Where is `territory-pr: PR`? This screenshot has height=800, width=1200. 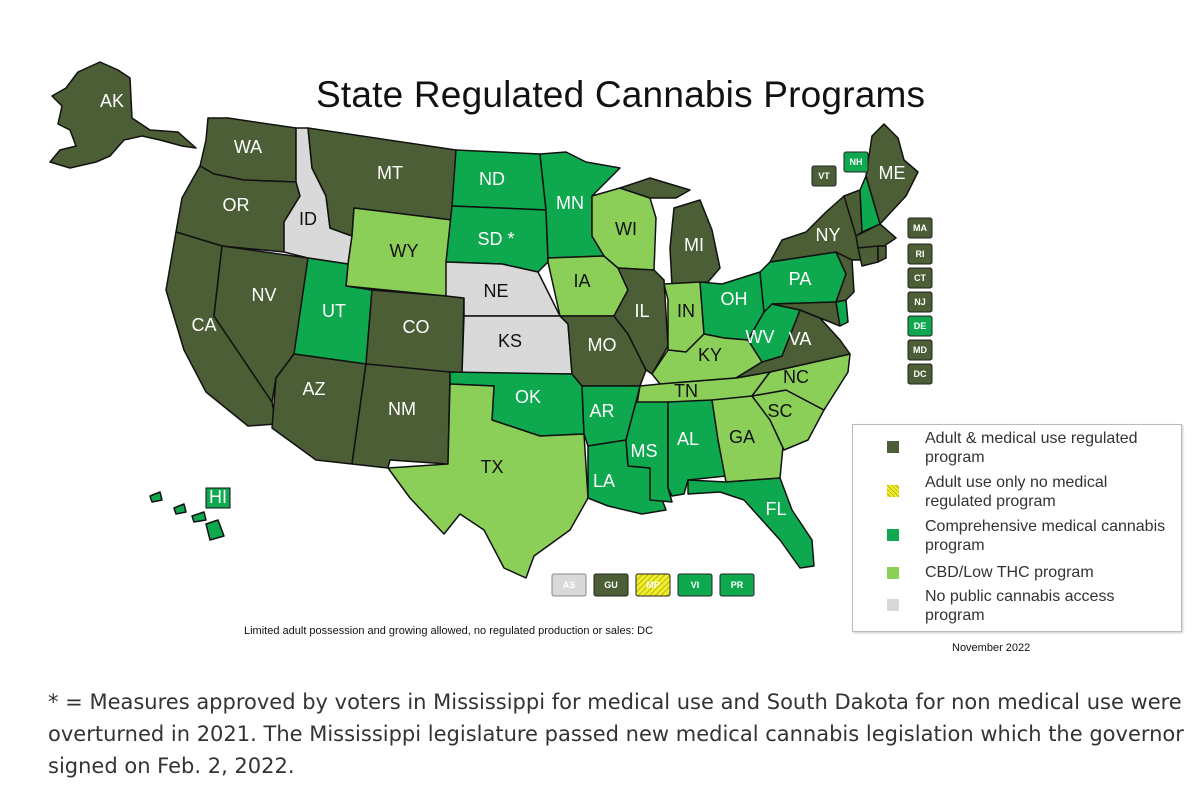
territory-pr: PR is located at coordinates (737, 585).